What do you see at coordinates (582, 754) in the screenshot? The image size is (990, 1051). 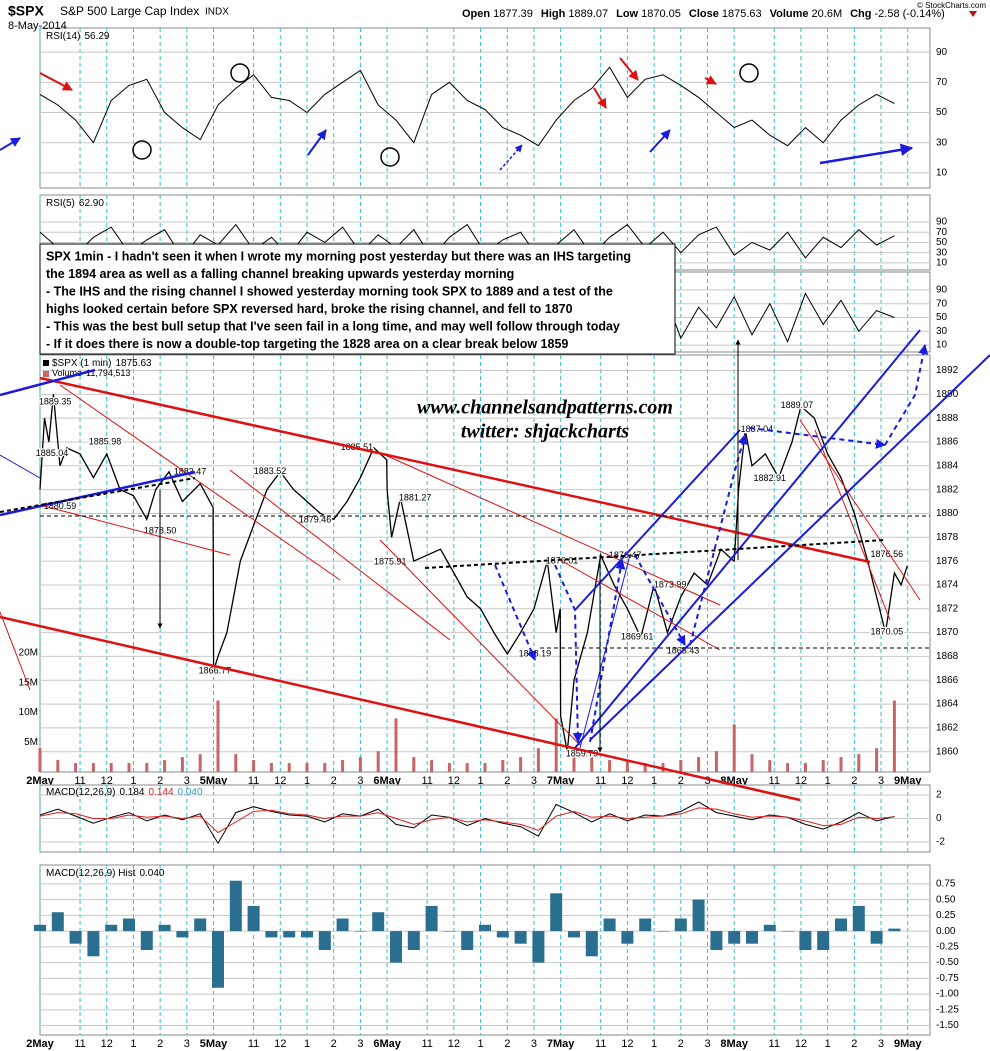 I see `price-label: 1859.79` at bounding box center [582, 754].